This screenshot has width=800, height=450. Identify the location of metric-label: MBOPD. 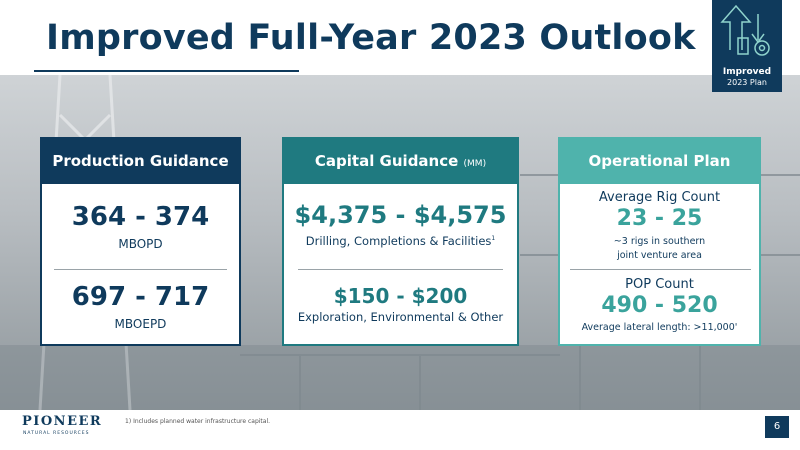
(140, 244).